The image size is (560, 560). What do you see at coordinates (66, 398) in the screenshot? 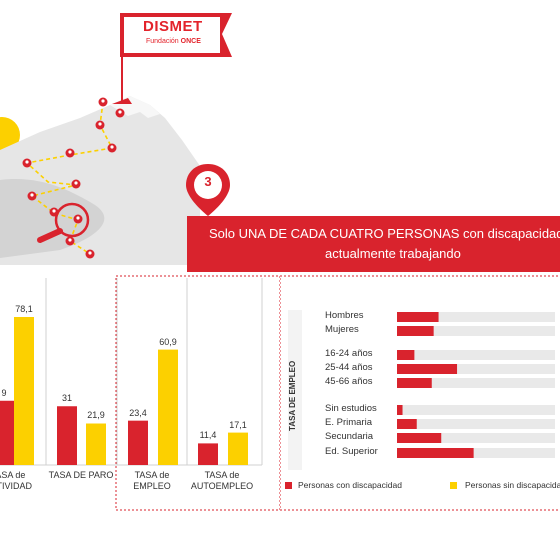
I see `bar-value-label: 31` at bounding box center [66, 398].